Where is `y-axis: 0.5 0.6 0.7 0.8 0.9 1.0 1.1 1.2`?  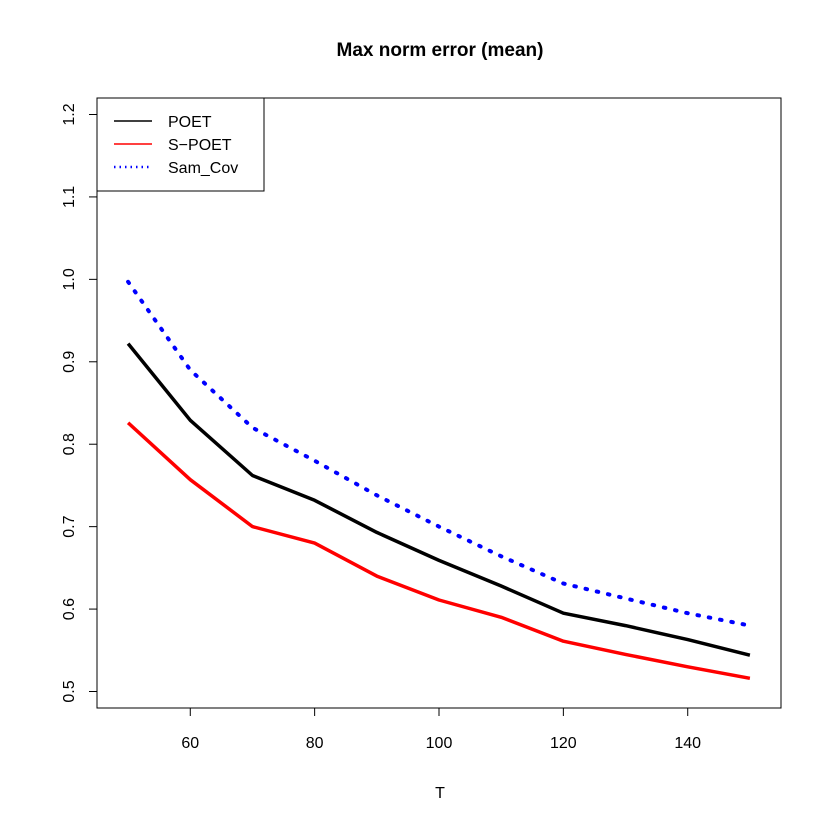
y-axis: 0.5 0.6 0.7 0.8 0.9 1.0 1.1 1.2 is located at coordinates (79, 403).